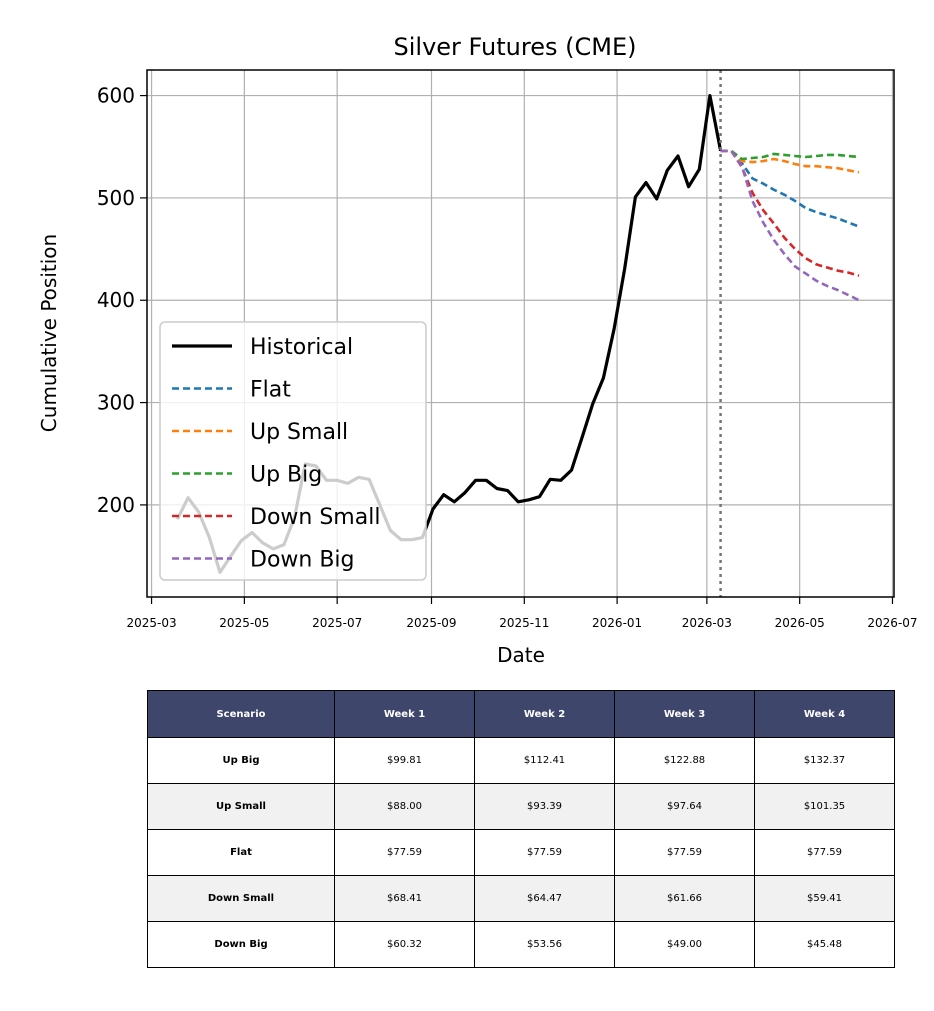 This screenshot has height=1011, width=934. I want to click on scenario-name: Up Small, so click(241, 806).